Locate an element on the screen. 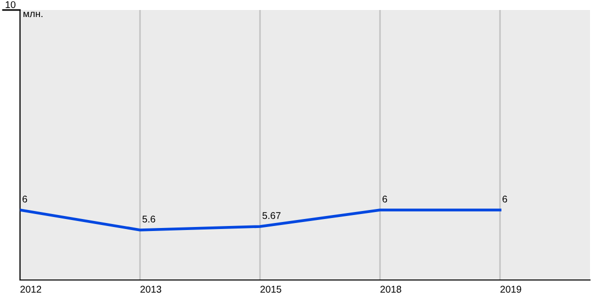  x-tick-label: 2019 is located at coordinates (511, 289).